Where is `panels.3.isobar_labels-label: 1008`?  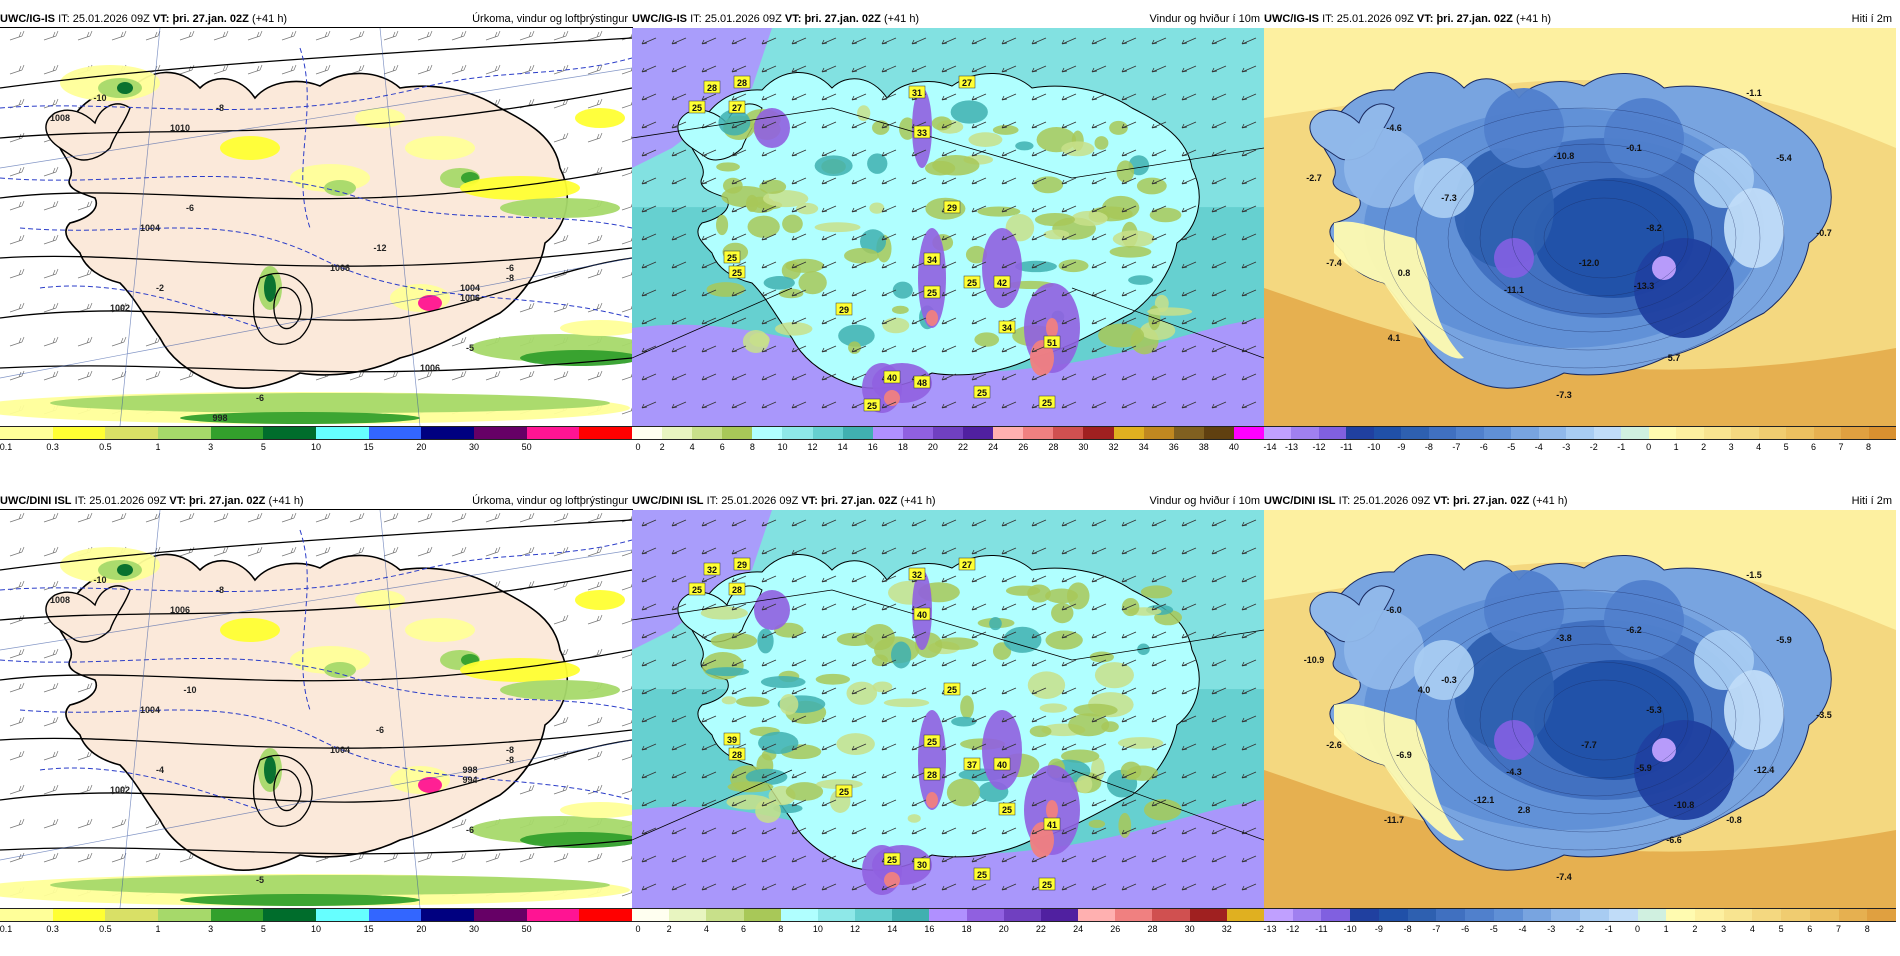
panels.3.isobar_labels-label: 1008 is located at coordinates (60, 600).